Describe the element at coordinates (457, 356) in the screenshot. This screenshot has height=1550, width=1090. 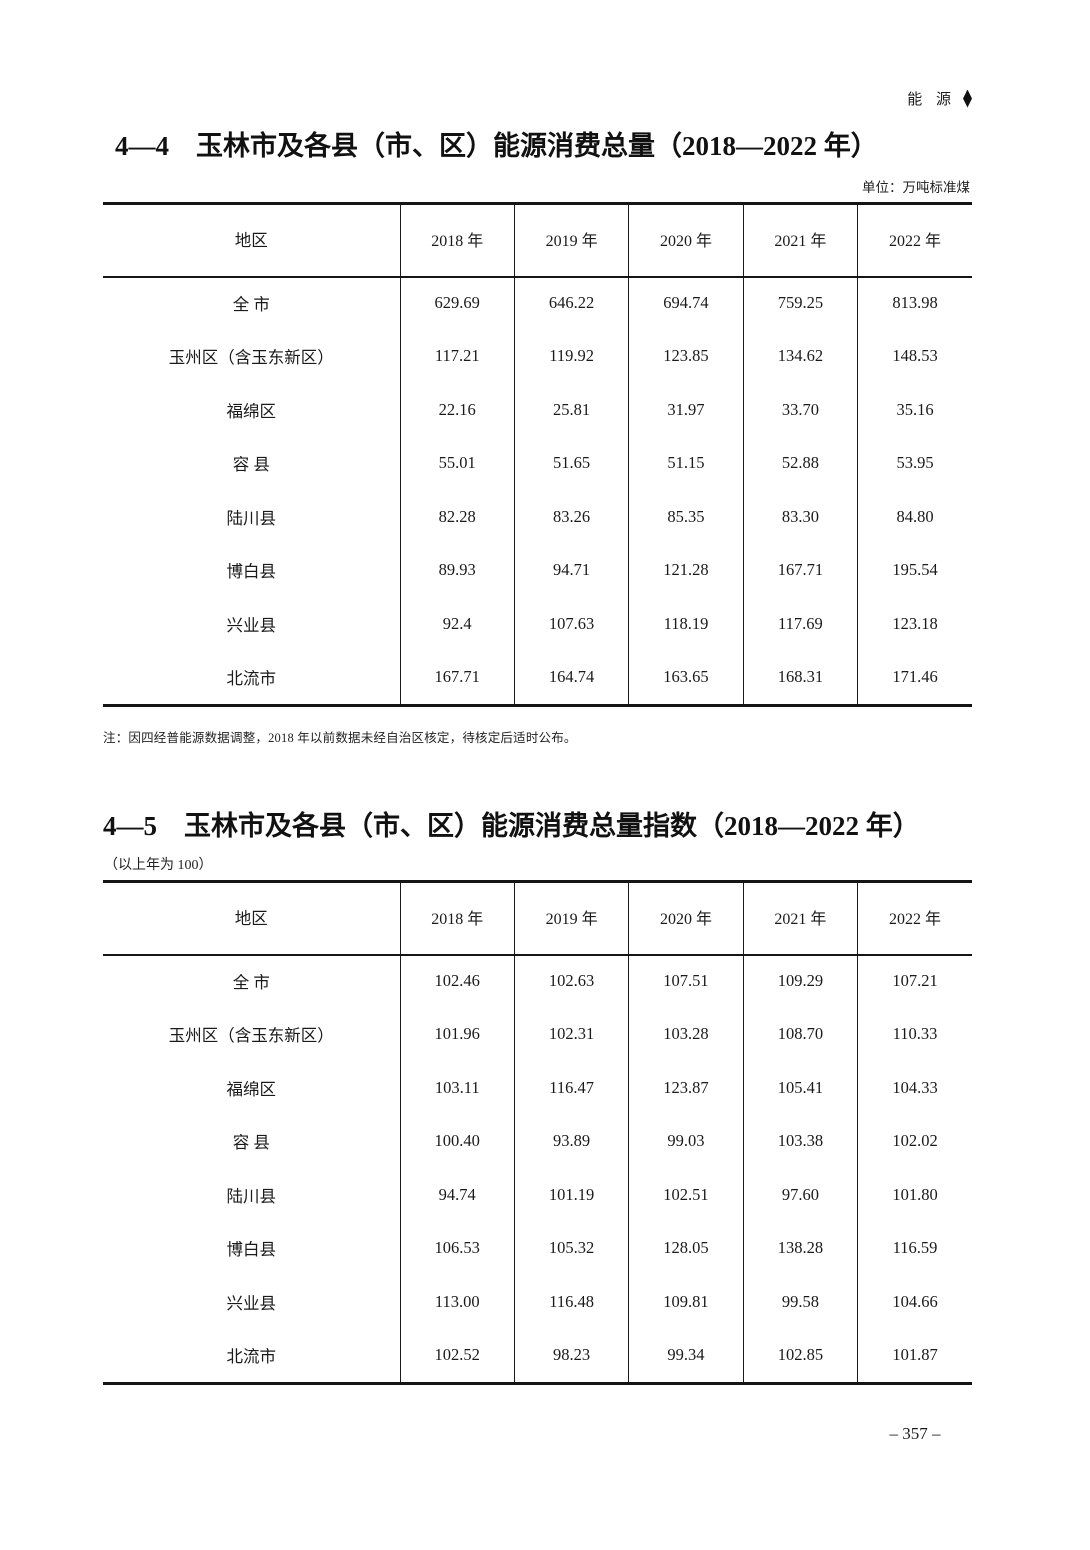
I see `value-2018: 117.21` at that location.